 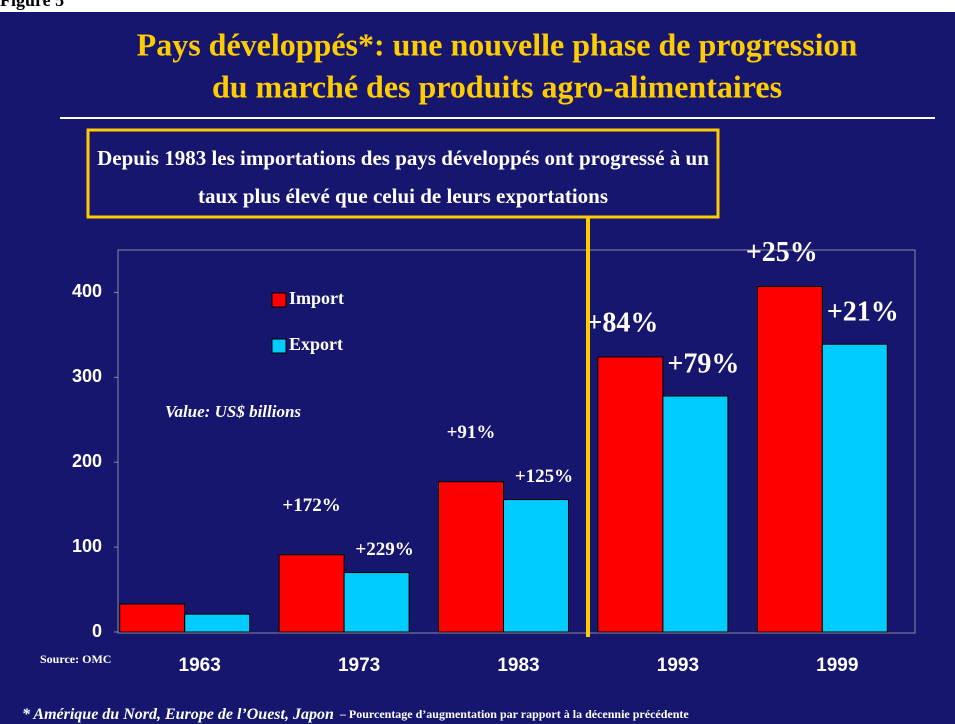 I want to click on x-tick-label: 1983, so click(x=518, y=665).